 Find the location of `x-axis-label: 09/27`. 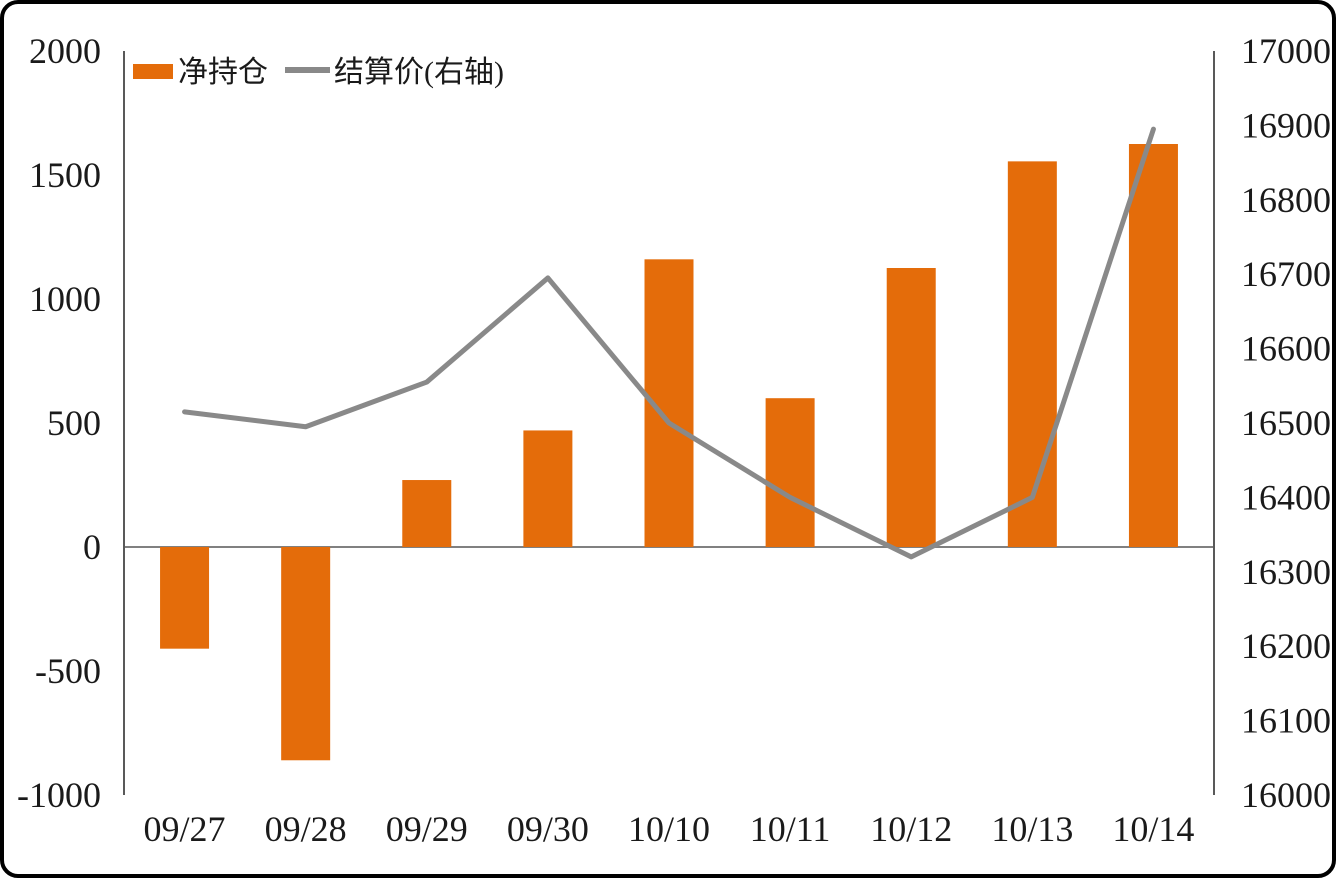

x-axis-label: 09/27 is located at coordinates (185, 829).